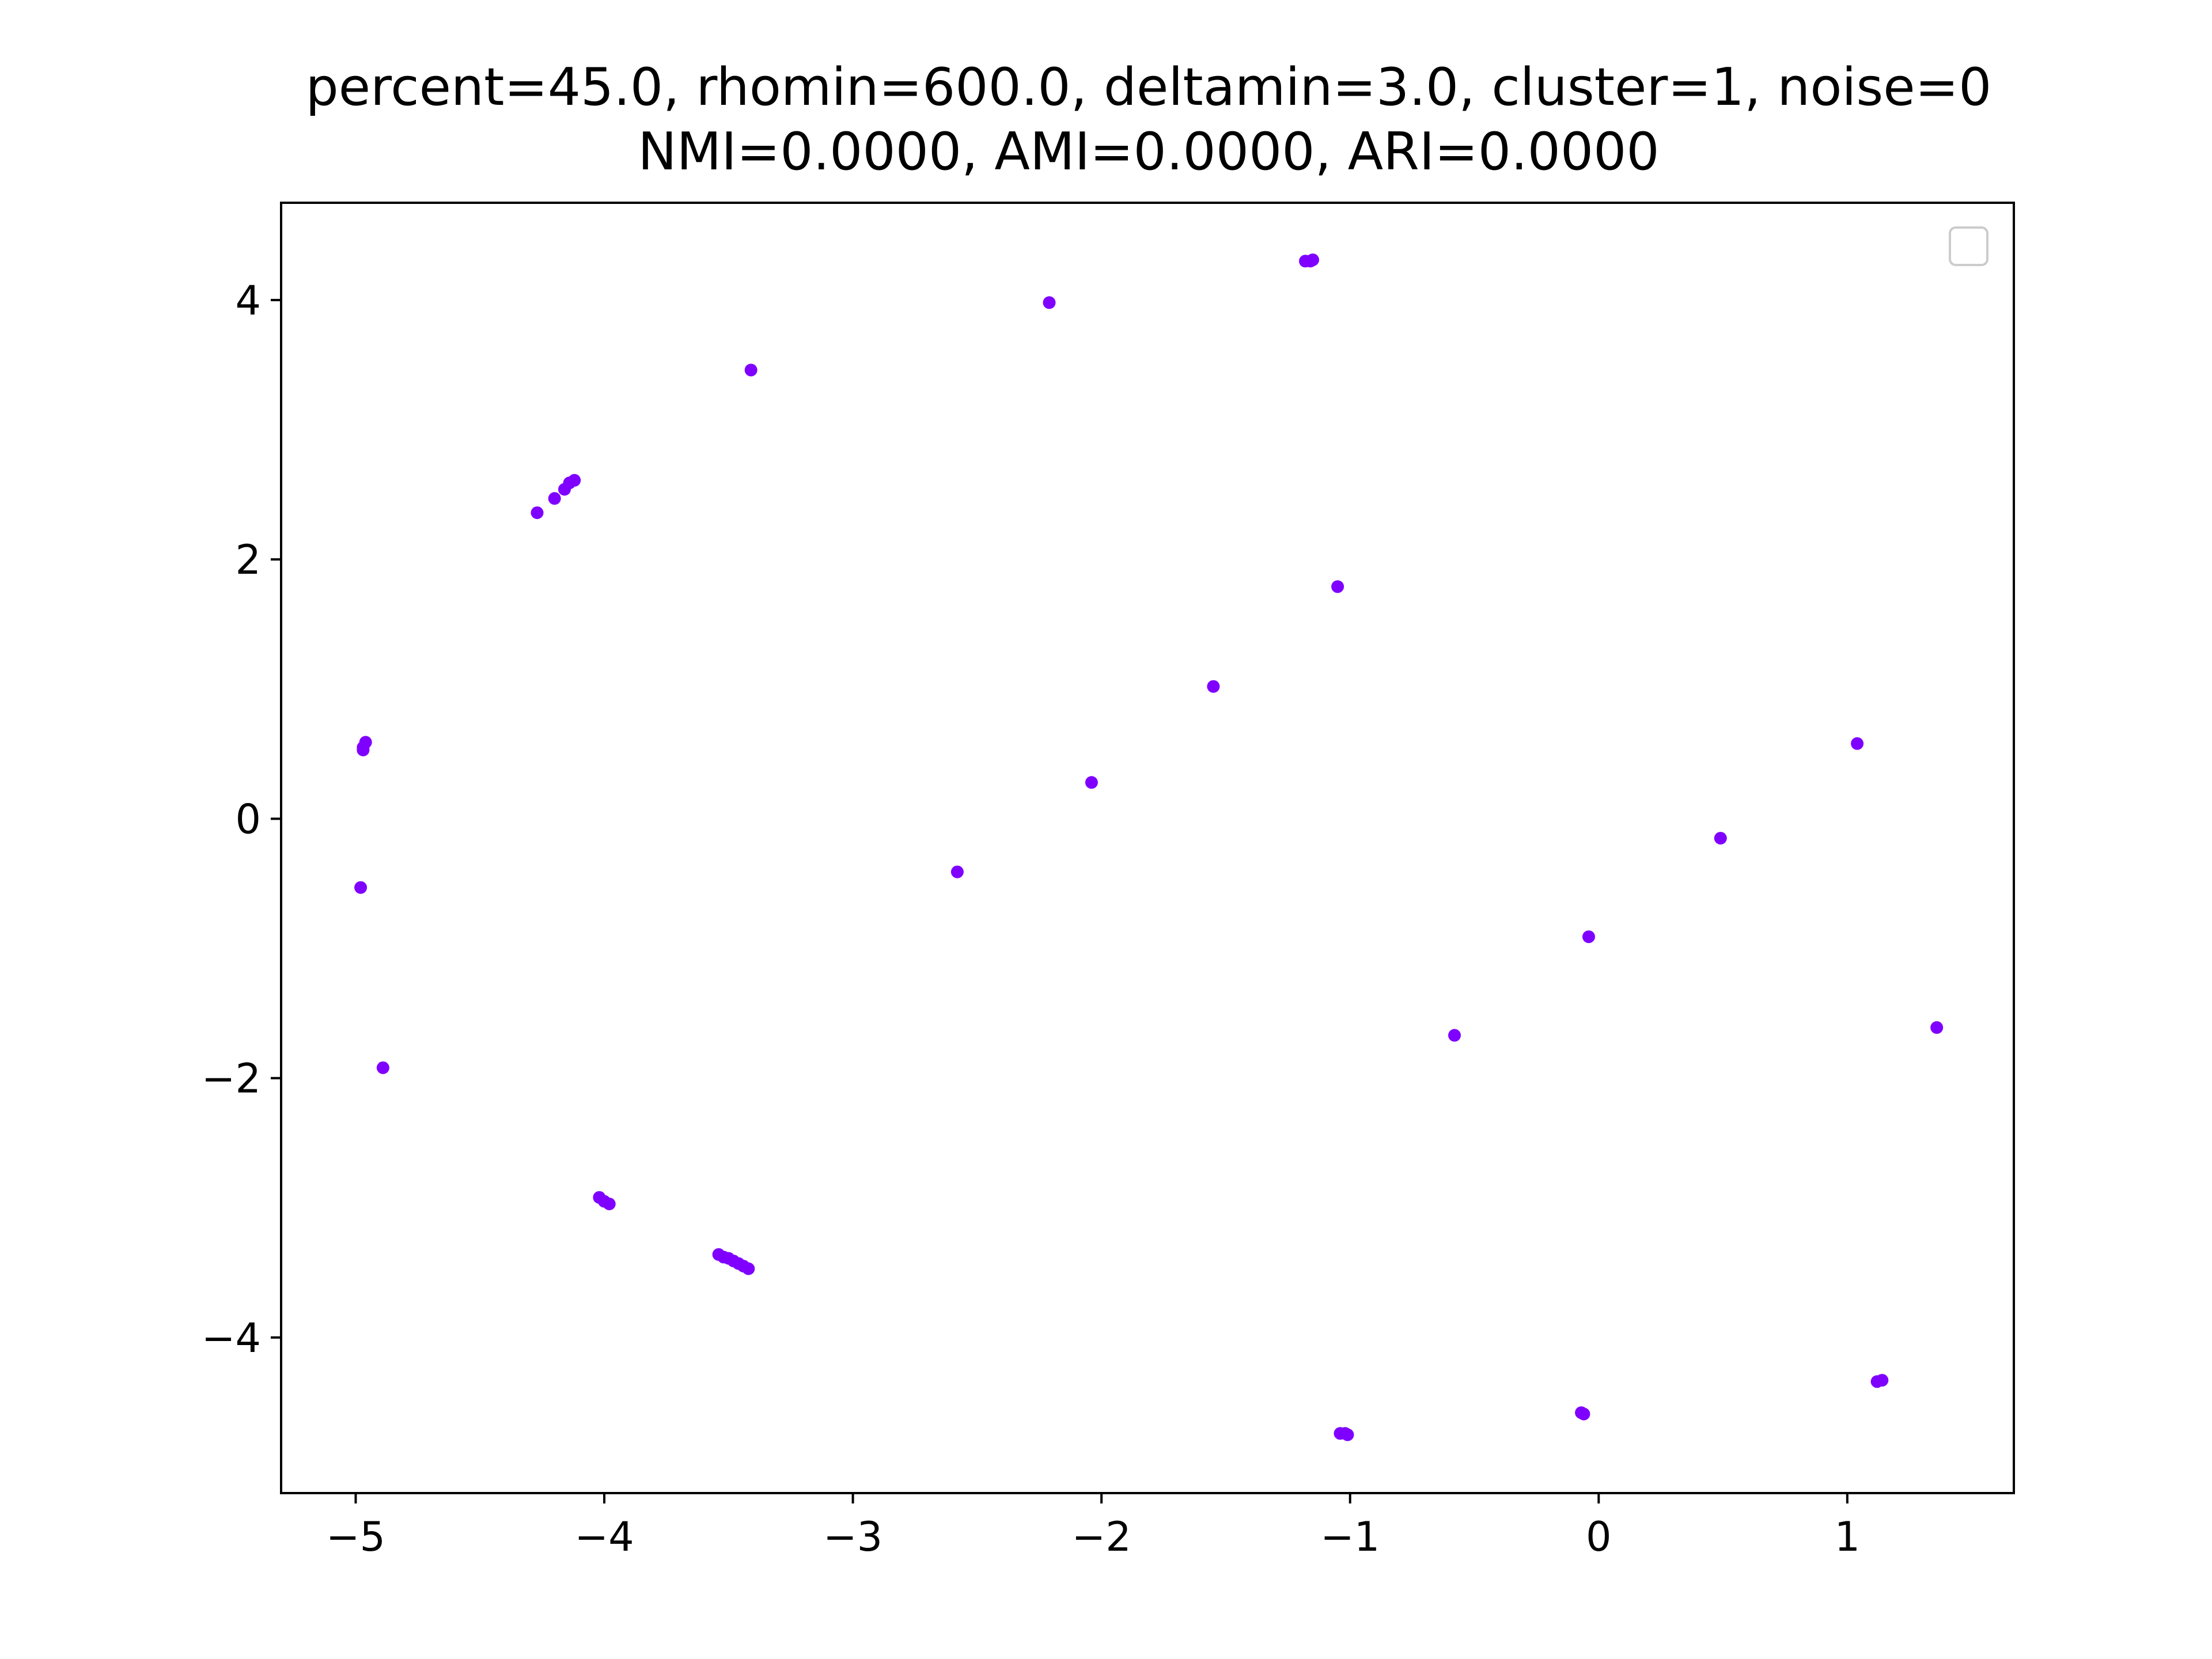 This screenshot has height=1659, width=2212. What do you see at coordinates (852, 1536) in the screenshot?
I see `x-tick-label: −3` at bounding box center [852, 1536].